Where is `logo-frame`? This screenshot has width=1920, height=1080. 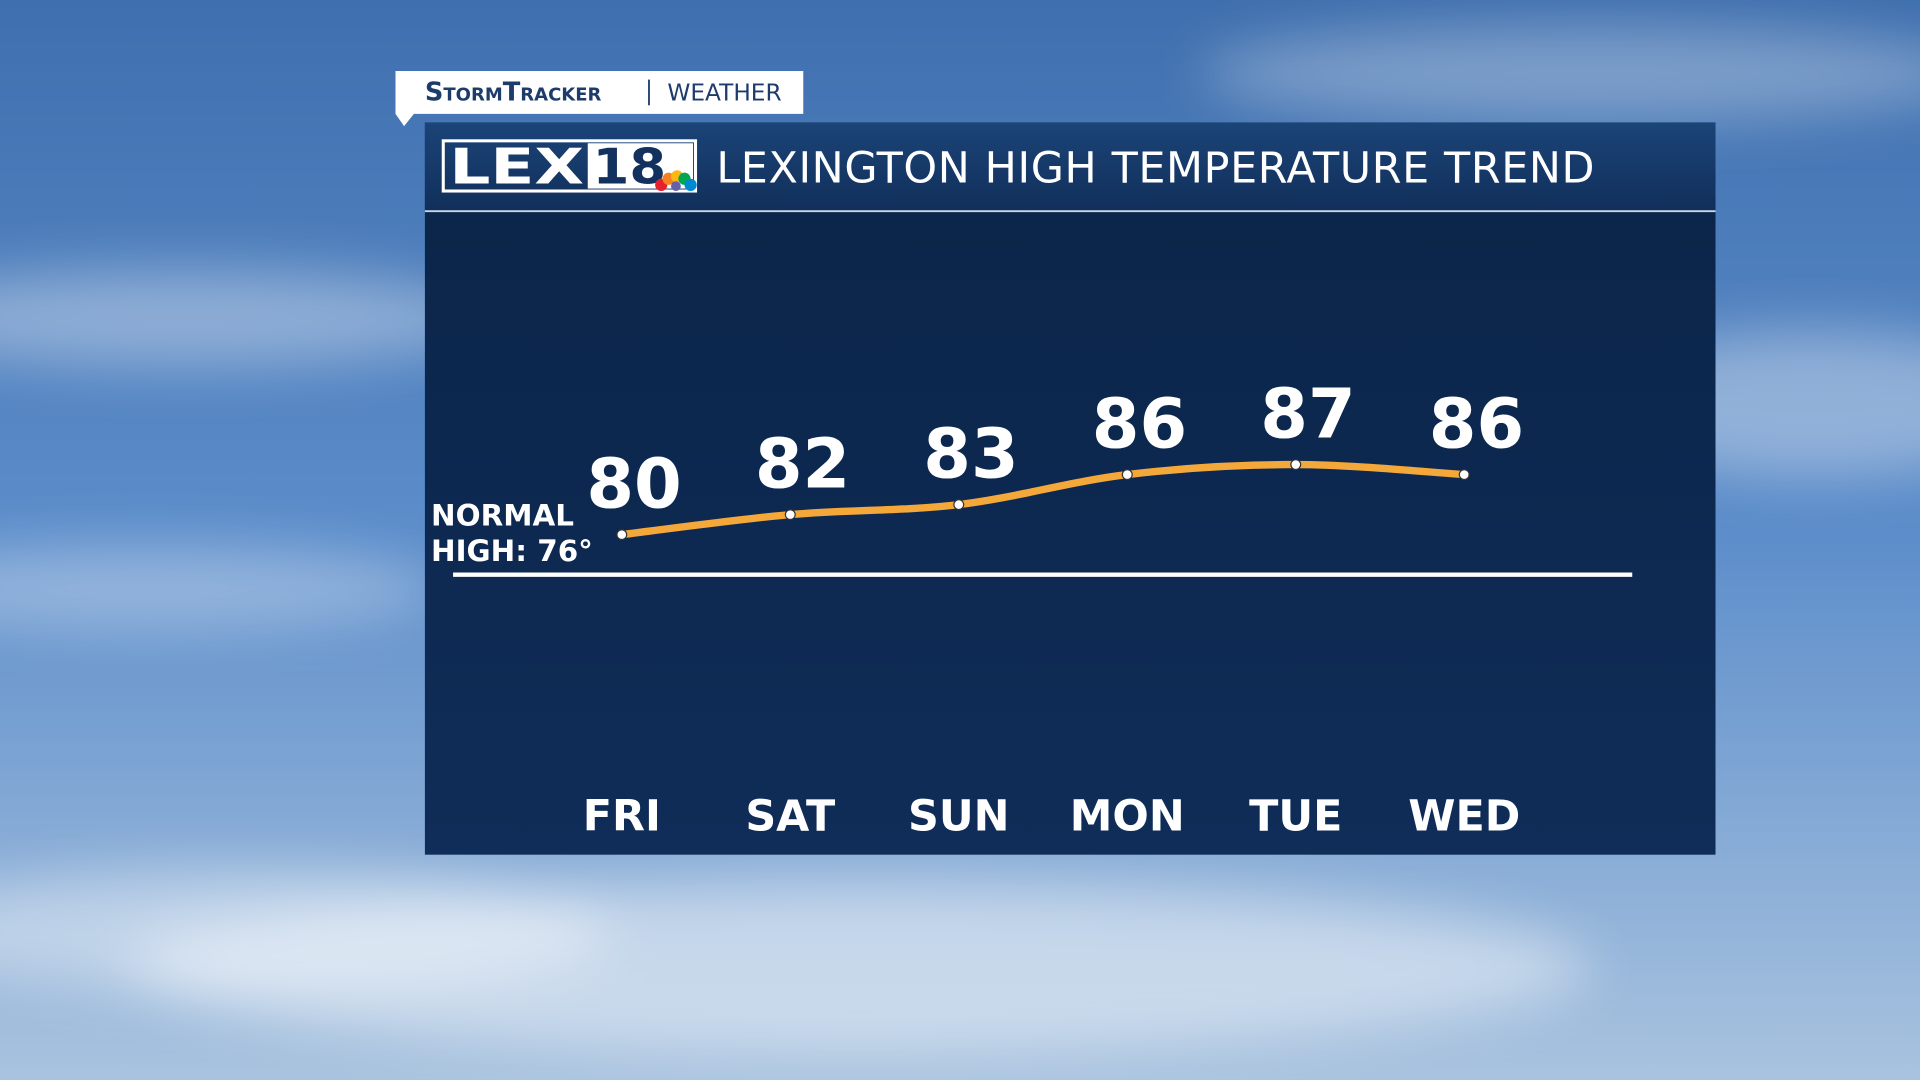 logo-frame is located at coordinates (569, 166).